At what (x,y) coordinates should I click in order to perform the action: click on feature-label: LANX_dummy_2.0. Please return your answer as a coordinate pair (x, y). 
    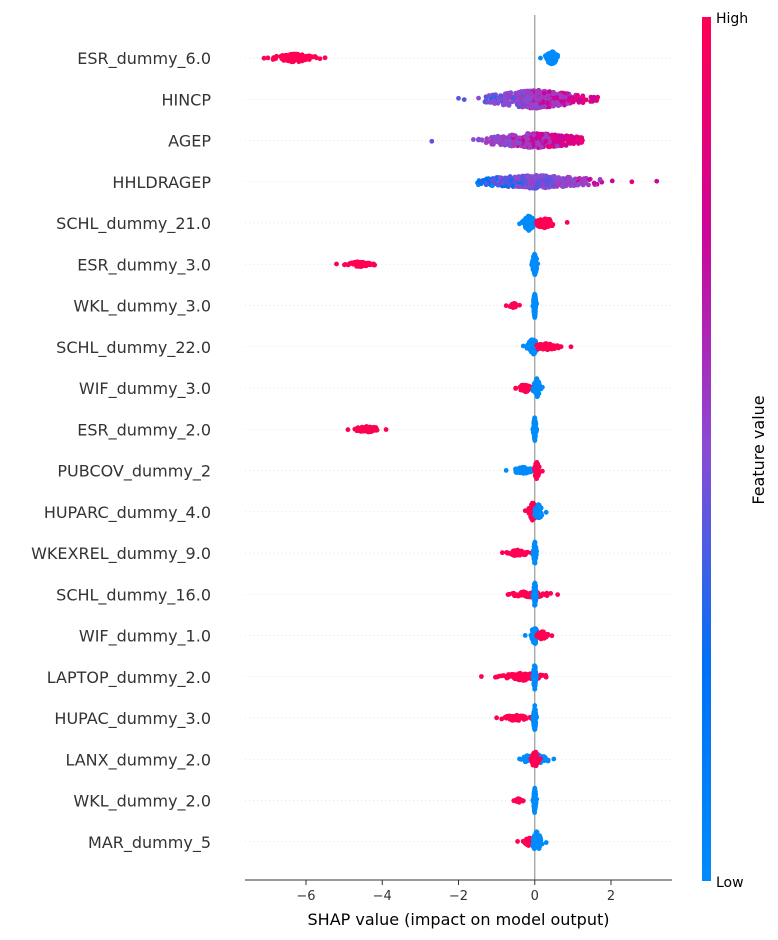
    Looking at the image, I should click on (138, 760).